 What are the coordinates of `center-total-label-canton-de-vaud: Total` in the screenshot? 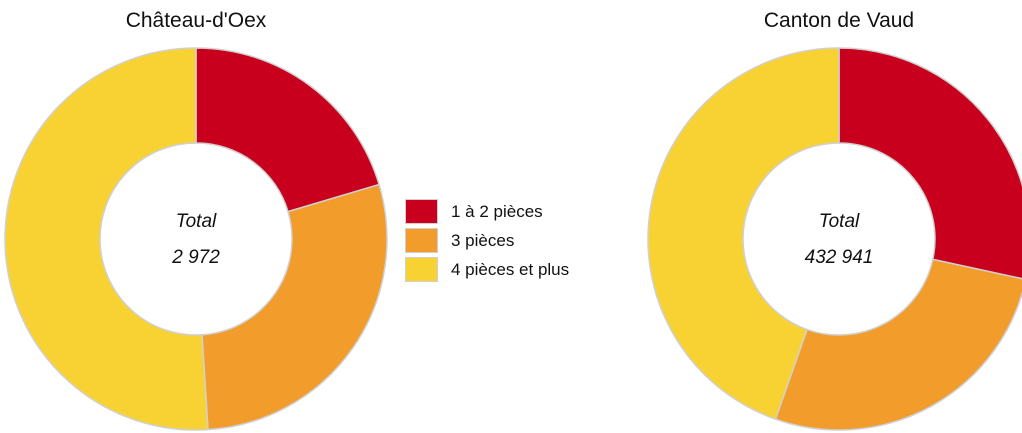 It's located at (839, 221).